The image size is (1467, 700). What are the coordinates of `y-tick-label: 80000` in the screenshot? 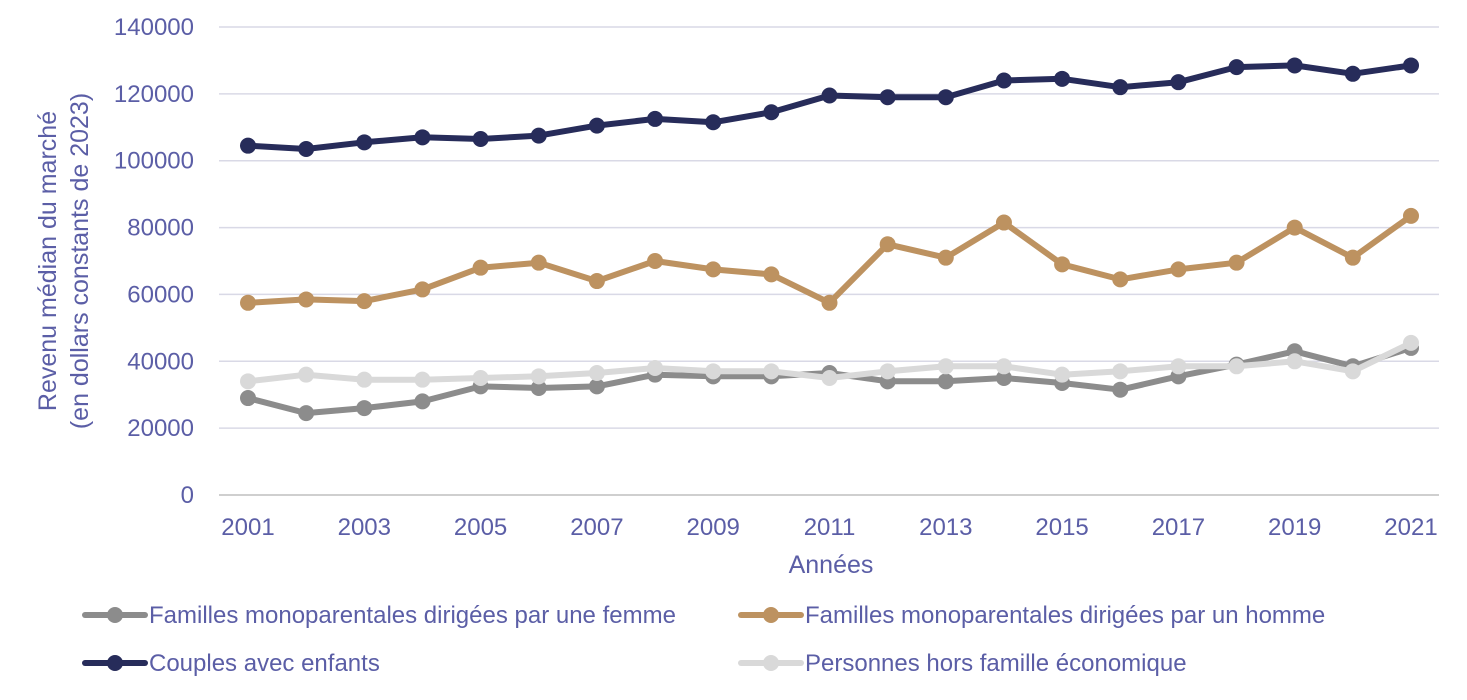 It's located at (160, 228).